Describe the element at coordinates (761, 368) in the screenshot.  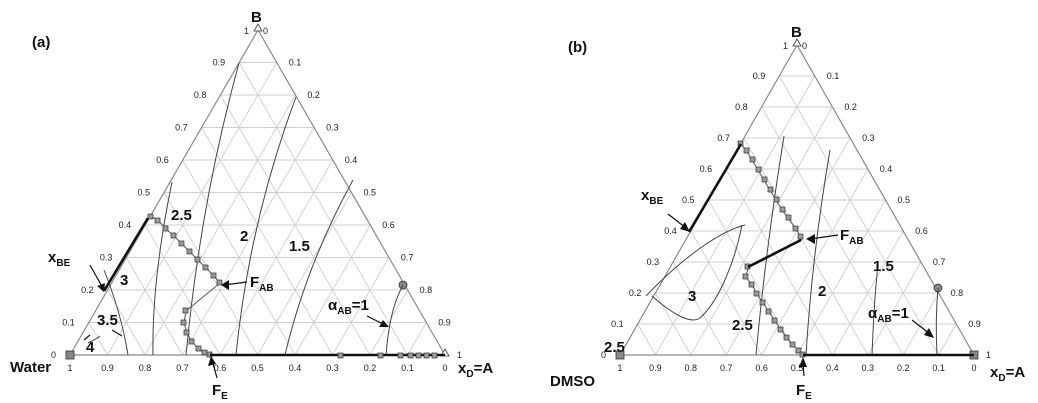
I see `bottom-tick-label: 0.6` at that location.